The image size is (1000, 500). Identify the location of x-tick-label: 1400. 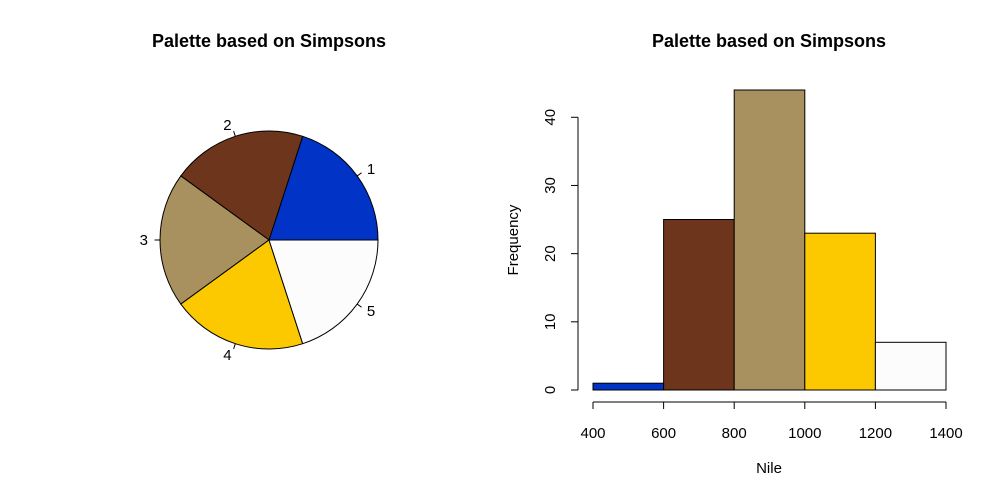
(945, 433).